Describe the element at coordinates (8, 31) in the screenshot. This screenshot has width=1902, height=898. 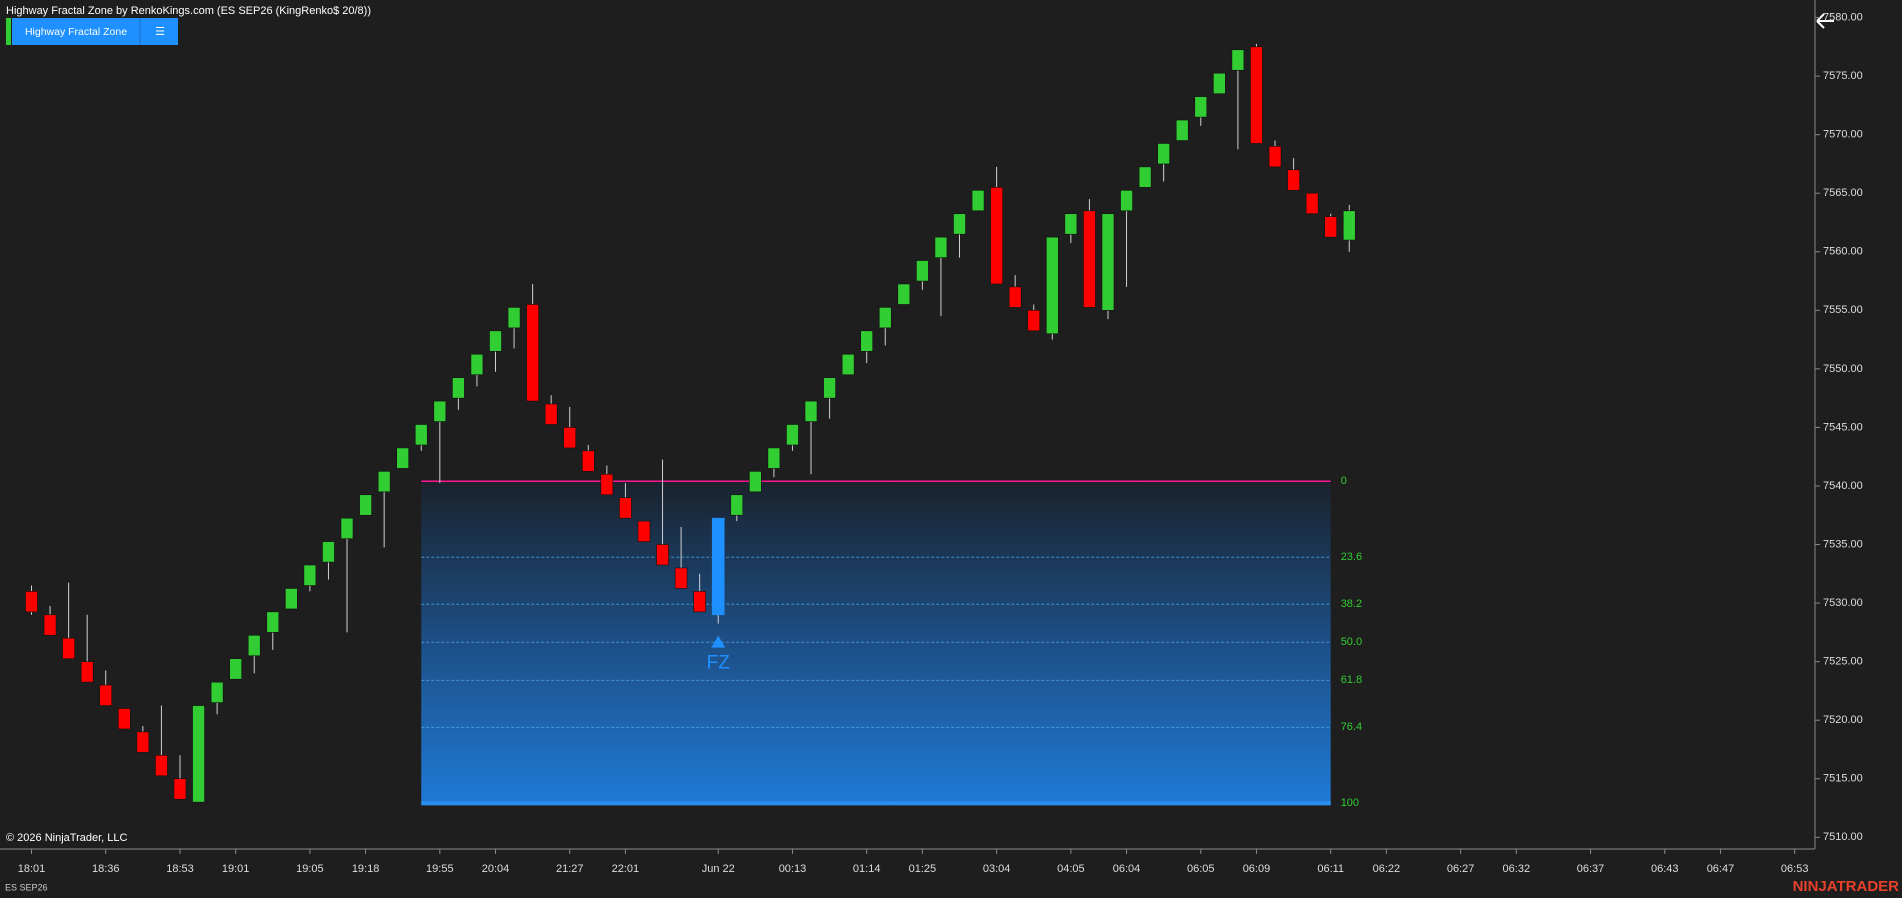
I see `indicator-strip` at that location.